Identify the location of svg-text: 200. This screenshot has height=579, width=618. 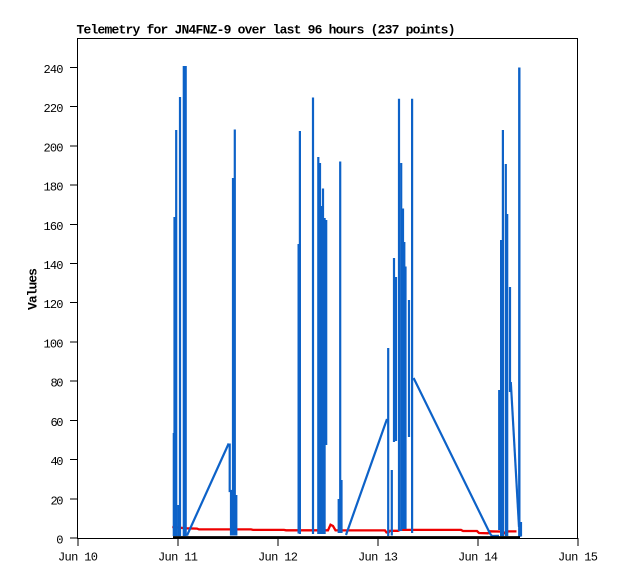
(54, 148).